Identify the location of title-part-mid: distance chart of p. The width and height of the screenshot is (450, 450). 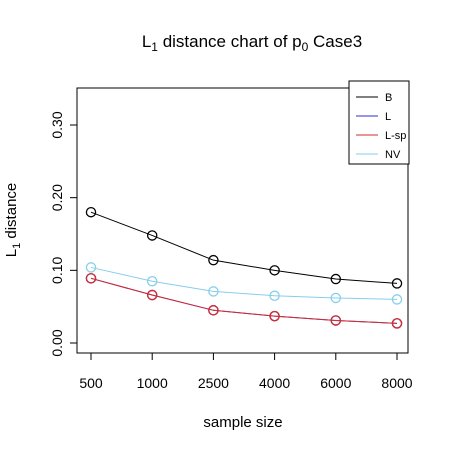
(230, 41).